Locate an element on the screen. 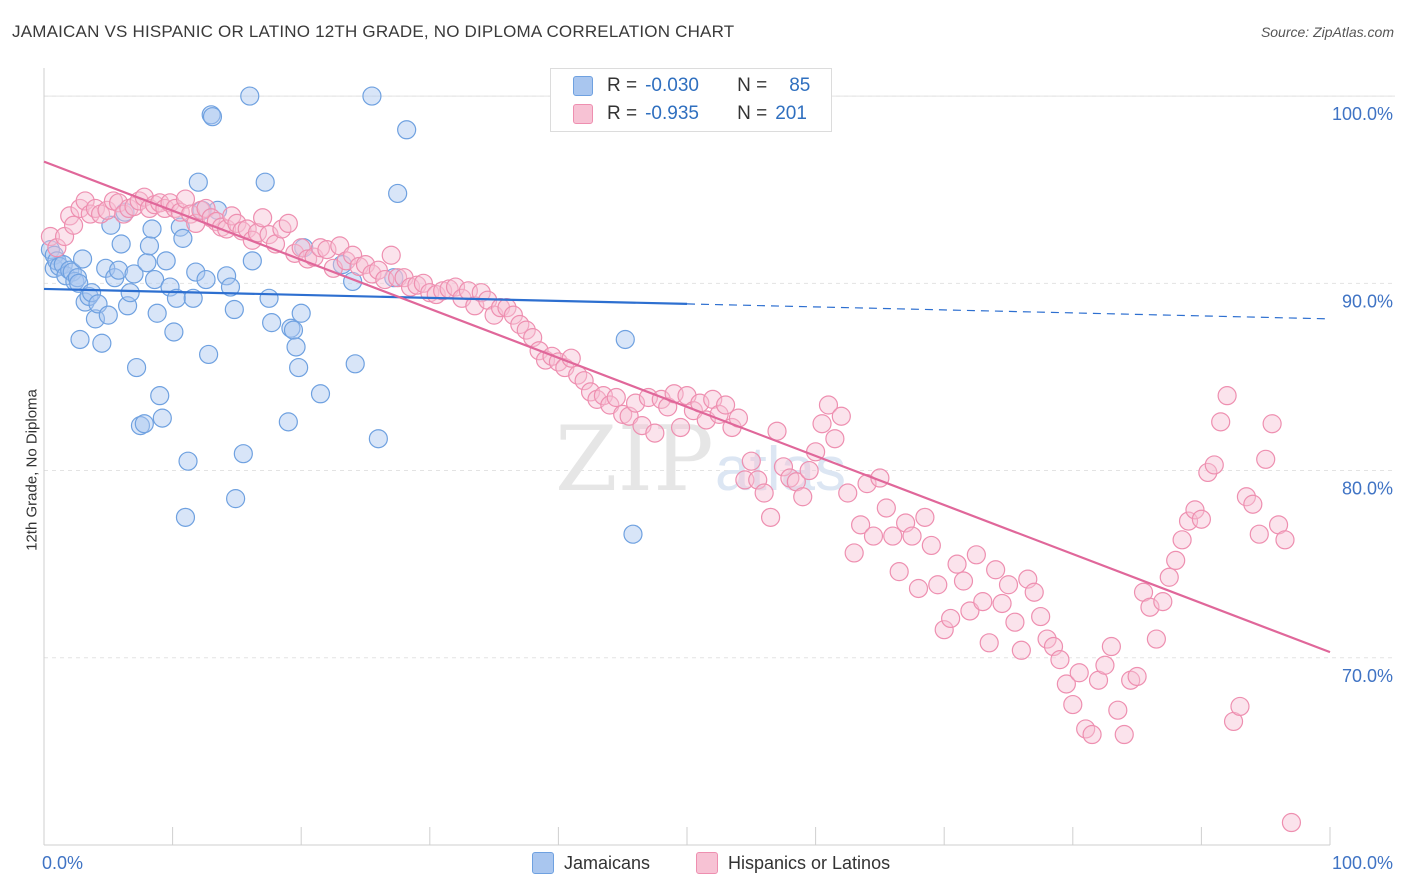 The image size is (1406, 892). legend-swatch-hispanics is located at coordinates (707, 863).